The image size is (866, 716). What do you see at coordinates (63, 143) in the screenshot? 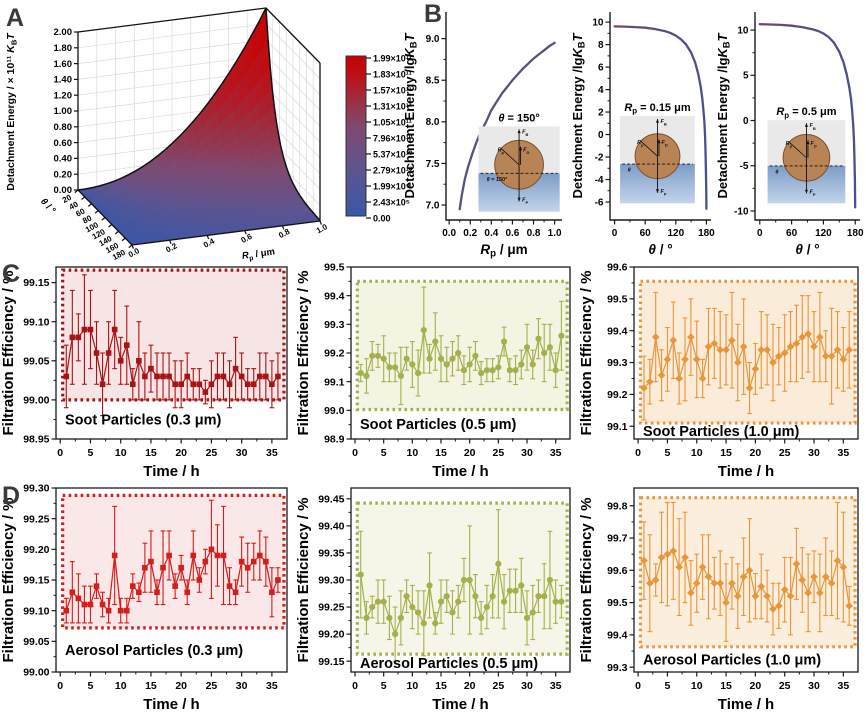
I see `svg-text: 0.60` at bounding box center [63, 143].